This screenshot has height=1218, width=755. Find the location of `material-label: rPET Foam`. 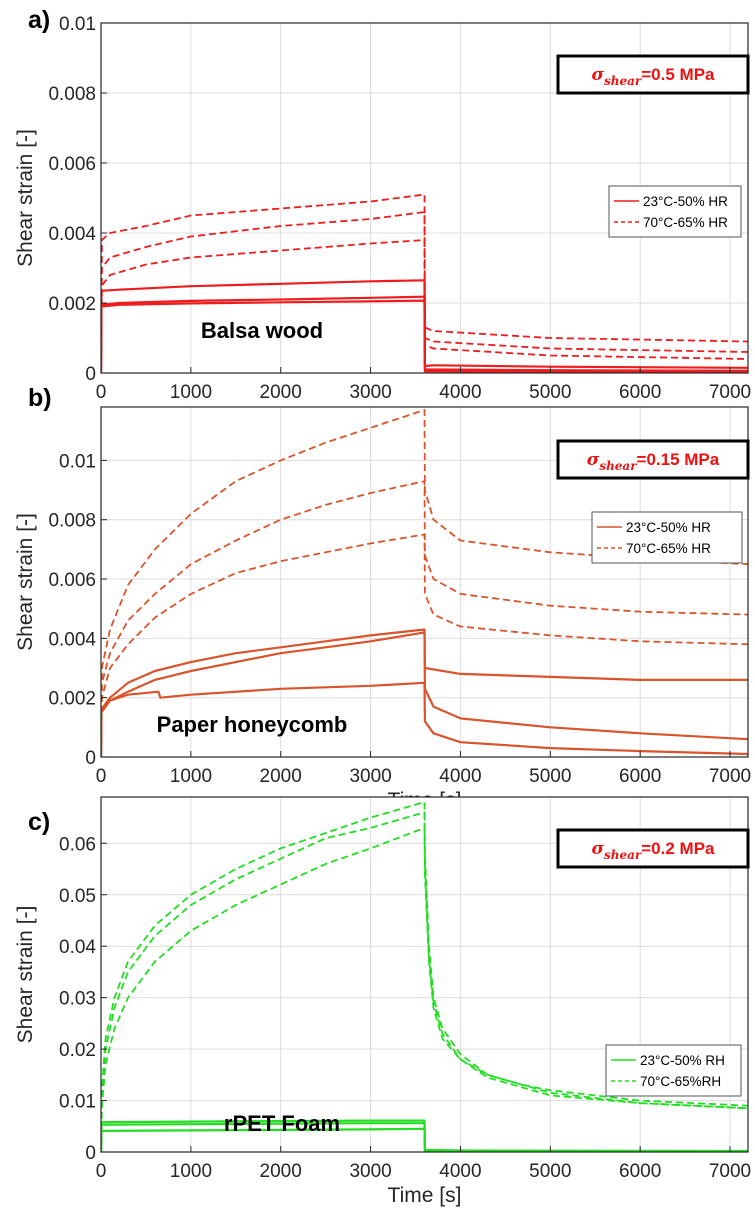

material-label: rPET Foam is located at coordinates (282, 1123).